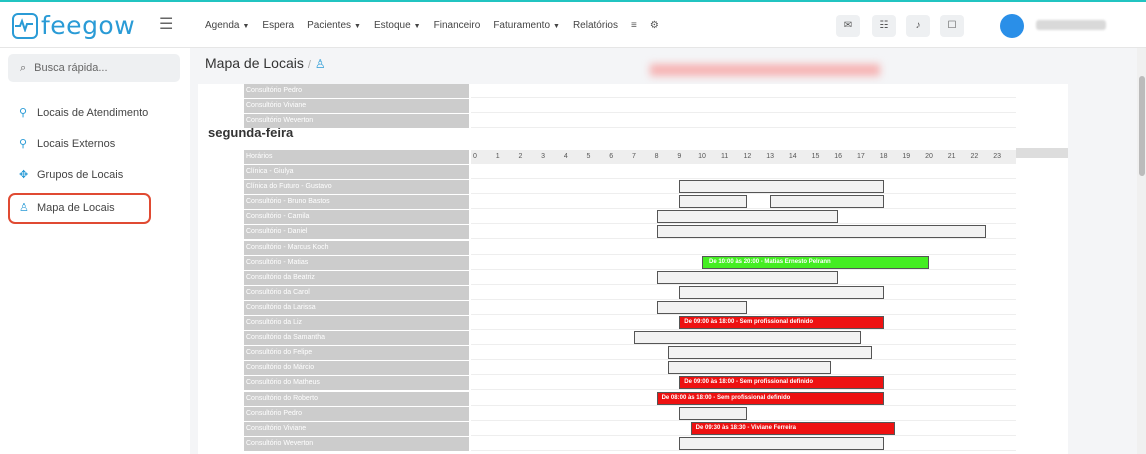 The height and width of the screenshot is (454, 1146). I want to click on nav-estoque: Estoque ▼, so click(397, 25).